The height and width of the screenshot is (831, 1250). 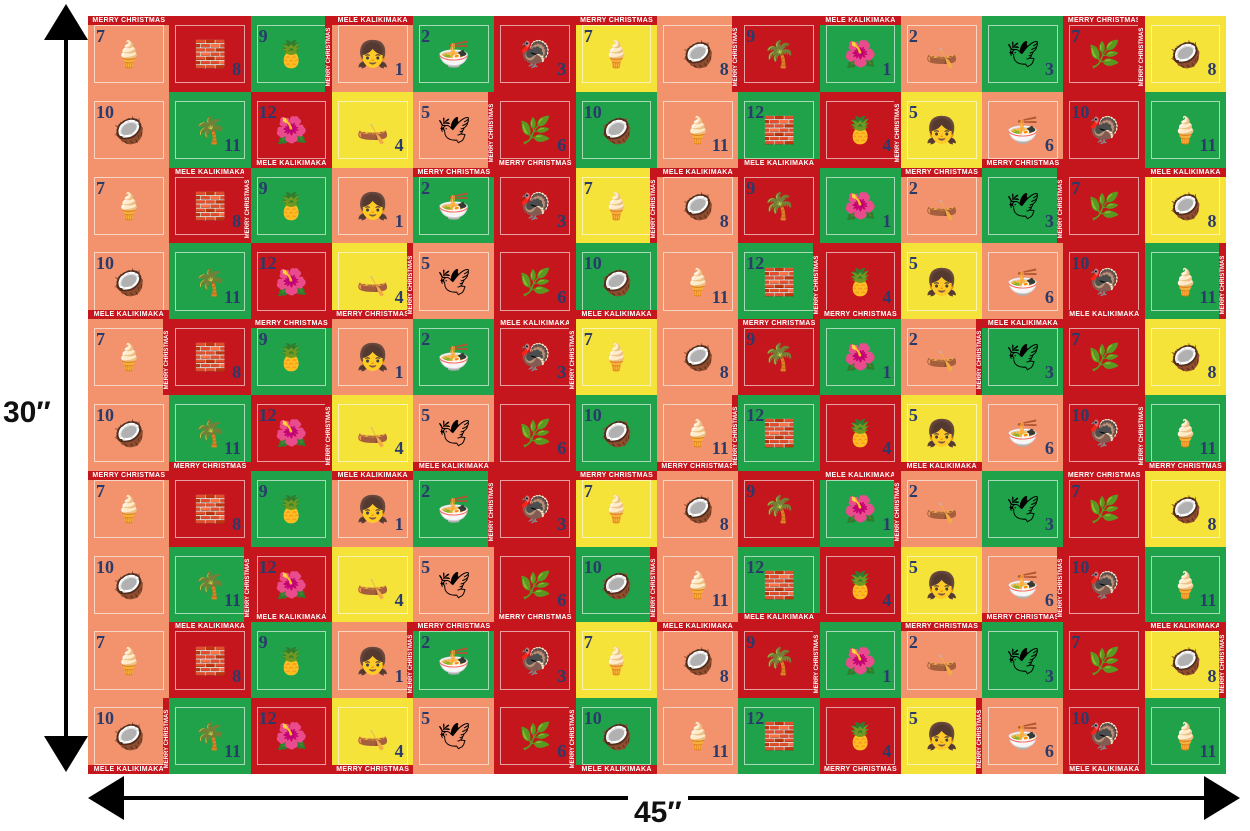 I want to click on fabric-stamp: 🌺 12, so click(x=291, y=736).